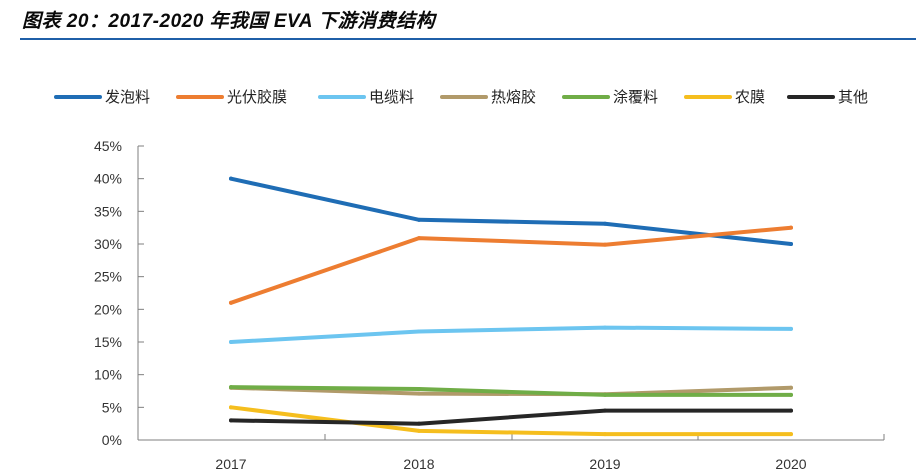 This screenshot has width=916, height=475. What do you see at coordinates (391, 97) in the screenshot?
I see `legend-label: 电缆料` at bounding box center [391, 97].